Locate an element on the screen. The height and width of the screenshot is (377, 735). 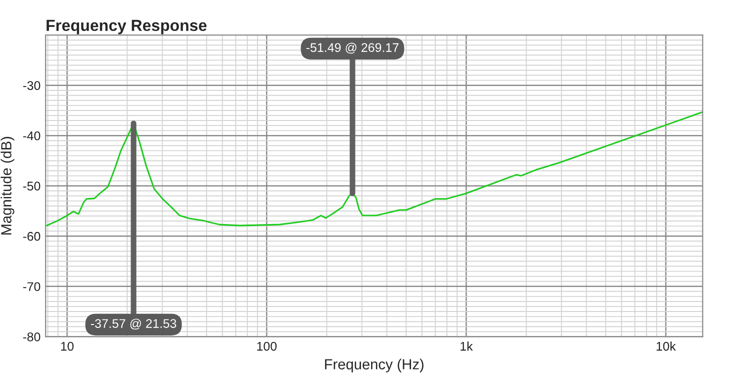
y-axis-title: Magnitude (dB) is located at coordinates (7, 185).